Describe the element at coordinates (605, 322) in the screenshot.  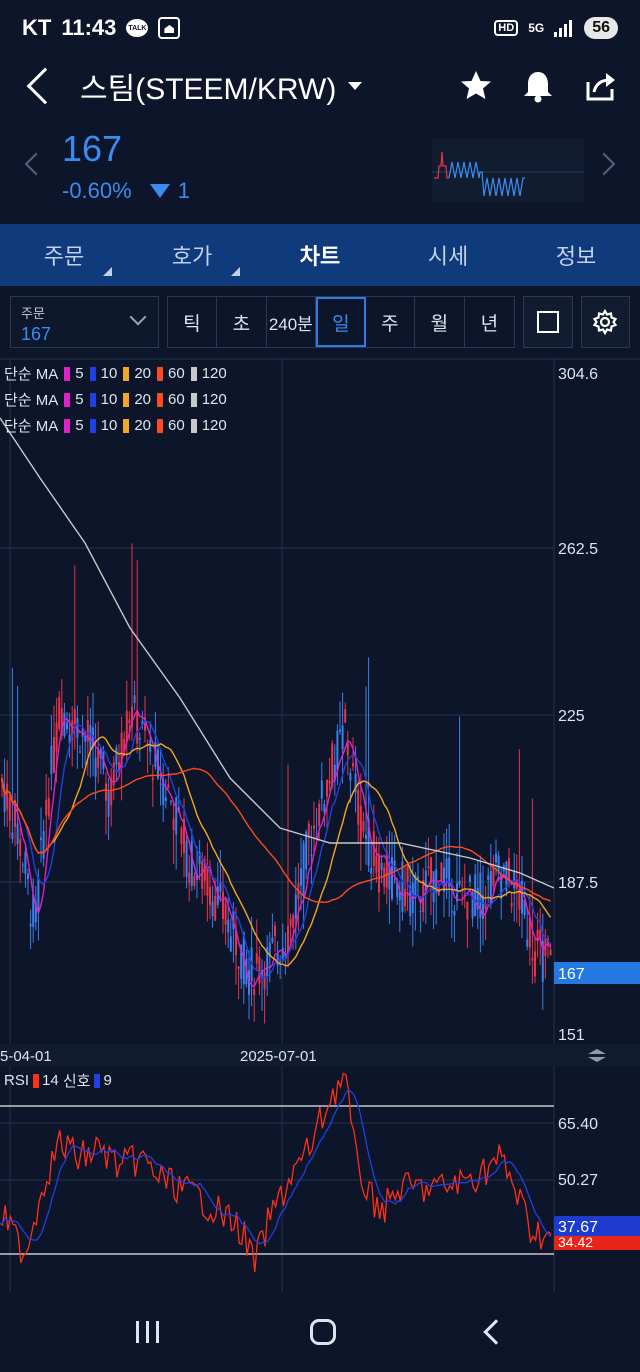
I see `chart-settings-button` at that location.